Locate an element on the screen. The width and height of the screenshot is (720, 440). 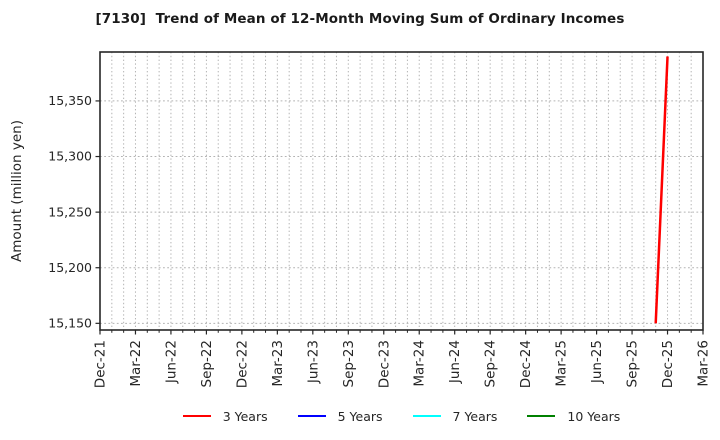
legend-item-10-years: 10 Years is located at coordinates (573, 416).